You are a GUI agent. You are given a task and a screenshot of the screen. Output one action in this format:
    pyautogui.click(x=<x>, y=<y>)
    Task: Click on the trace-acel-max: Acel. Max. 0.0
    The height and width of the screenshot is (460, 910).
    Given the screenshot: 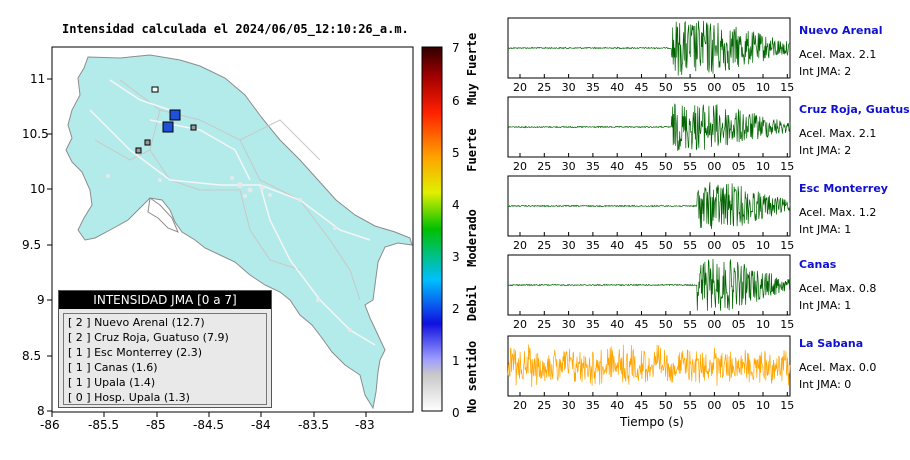 What is the action you would take?
    pyautogui.click(x=838, y=367)
    